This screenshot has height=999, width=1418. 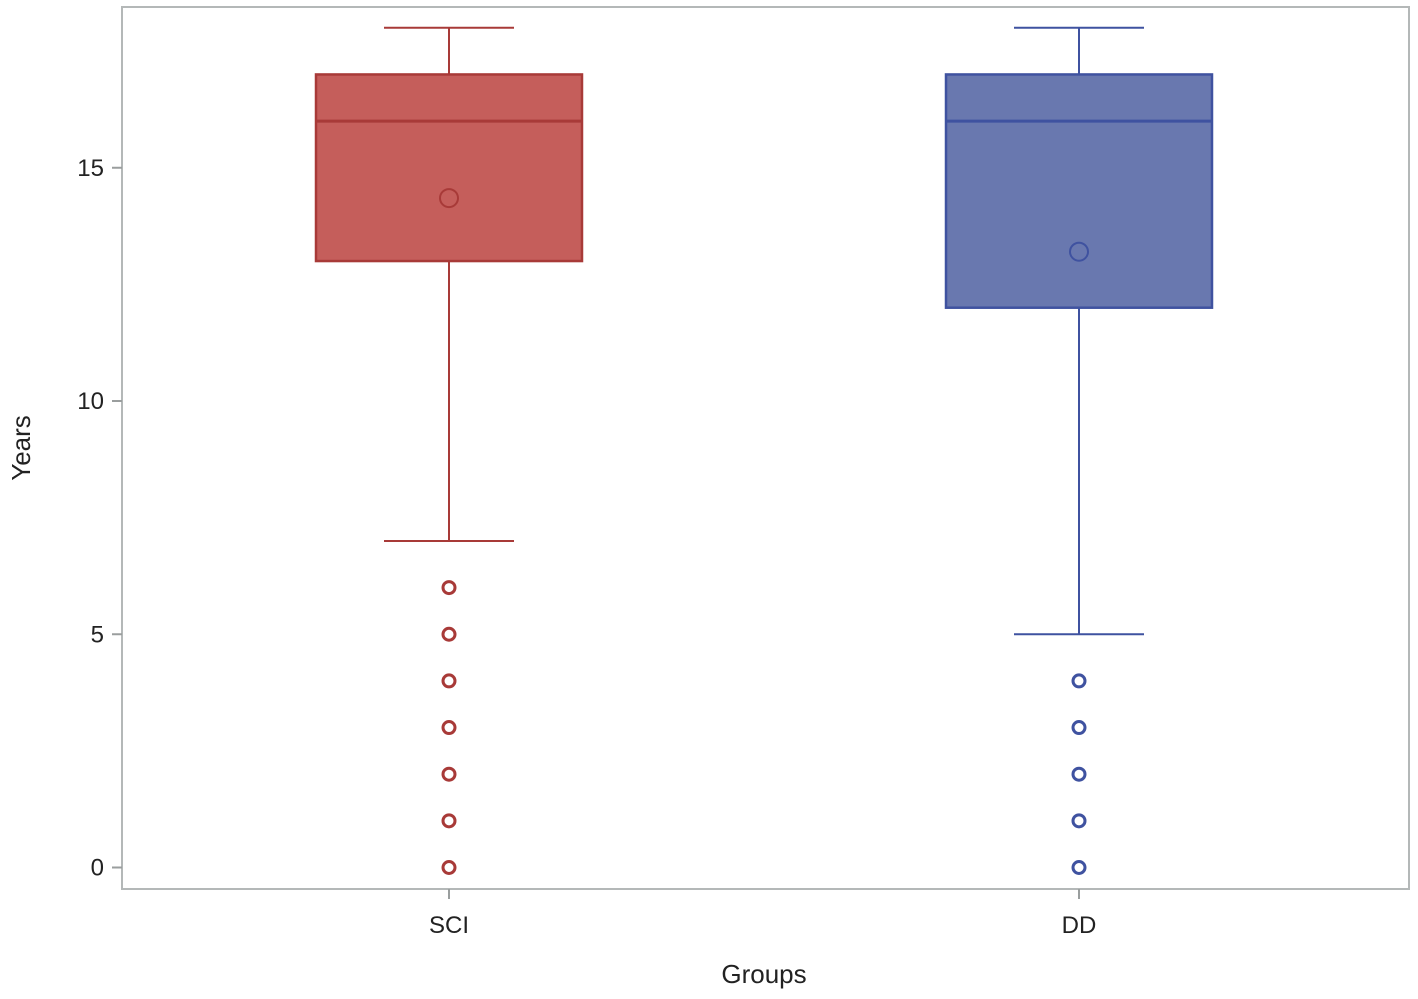 What do you see at coordinates (97, 634) in the screenshot?
I see `y-tick-label: 5` at bounding box center [97, 634].